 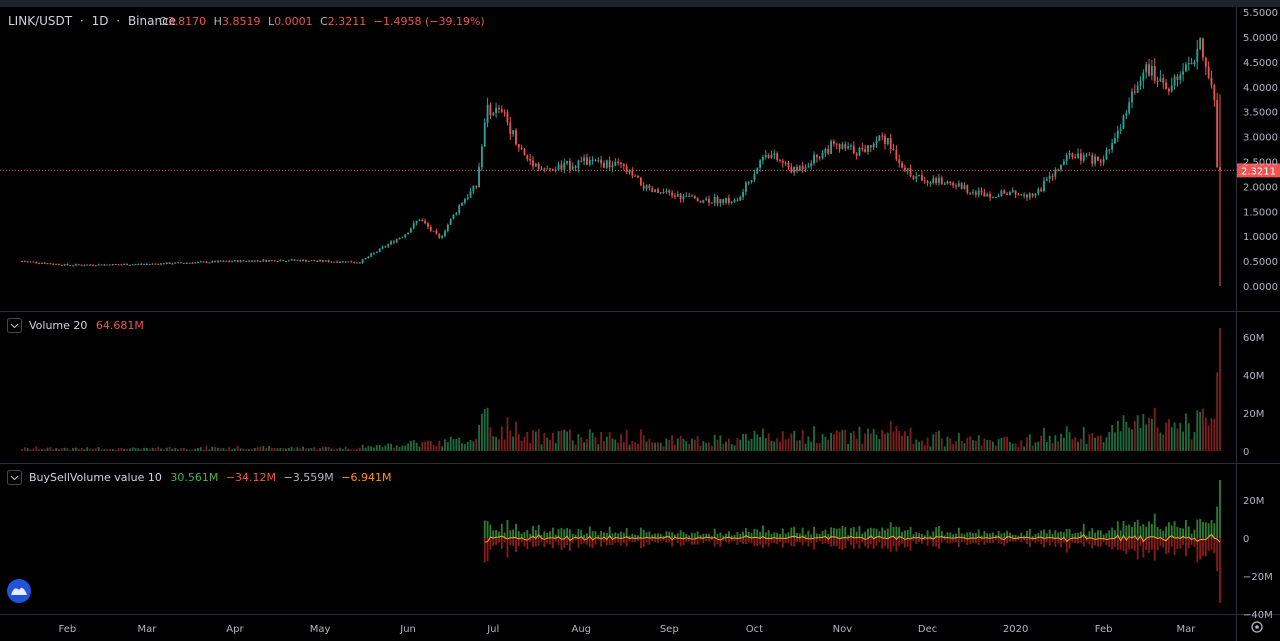 I want to click on volume-axis: 60M 40M 20M 0, so click(x=1253, y=395).